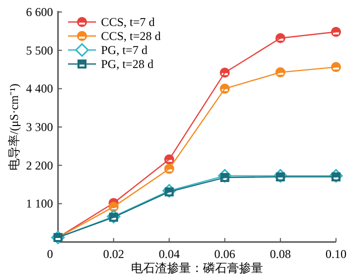 Image resolution: width=354 pixels, height=278 pixels. What do you see at coordinates (336, 254) in the screenshot?
I see `x-tick-label: 0.10` at bounding box center [336, 254].